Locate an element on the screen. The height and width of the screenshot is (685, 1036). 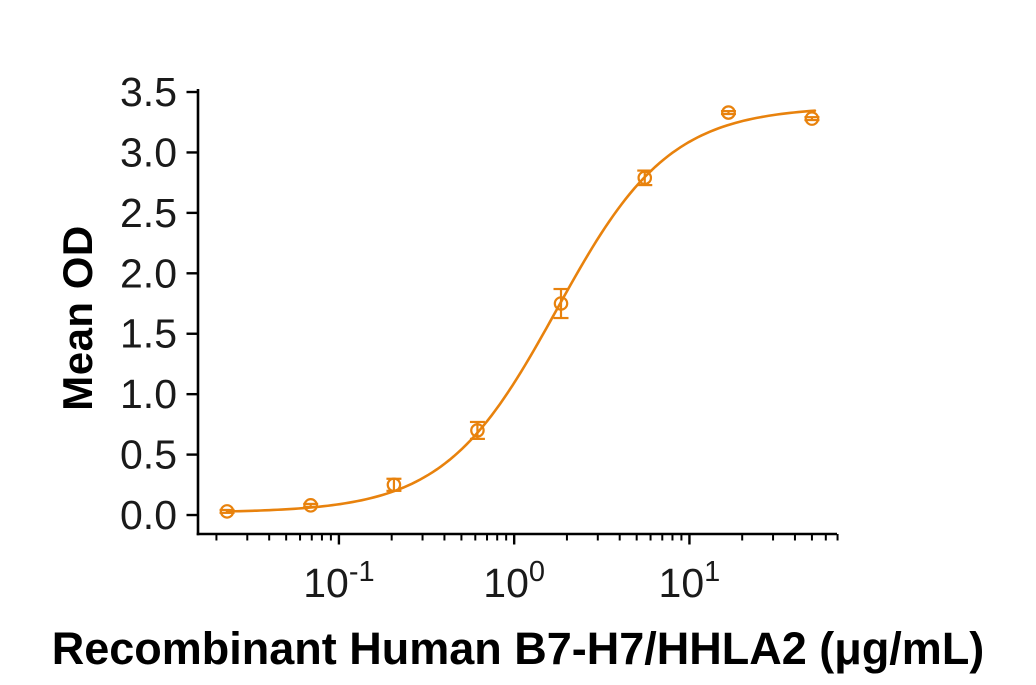
y-tick-label: 3.5 is located at coordinates (148, 92).